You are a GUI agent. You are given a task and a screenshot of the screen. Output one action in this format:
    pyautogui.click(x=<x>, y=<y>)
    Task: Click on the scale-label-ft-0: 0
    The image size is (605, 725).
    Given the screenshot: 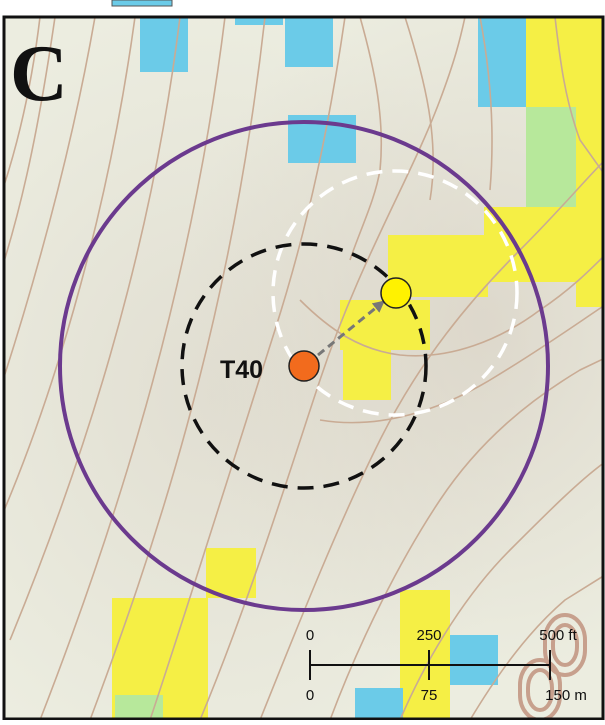 What is the action you would take?
    pyautogui.click(x=310, y=635)
    